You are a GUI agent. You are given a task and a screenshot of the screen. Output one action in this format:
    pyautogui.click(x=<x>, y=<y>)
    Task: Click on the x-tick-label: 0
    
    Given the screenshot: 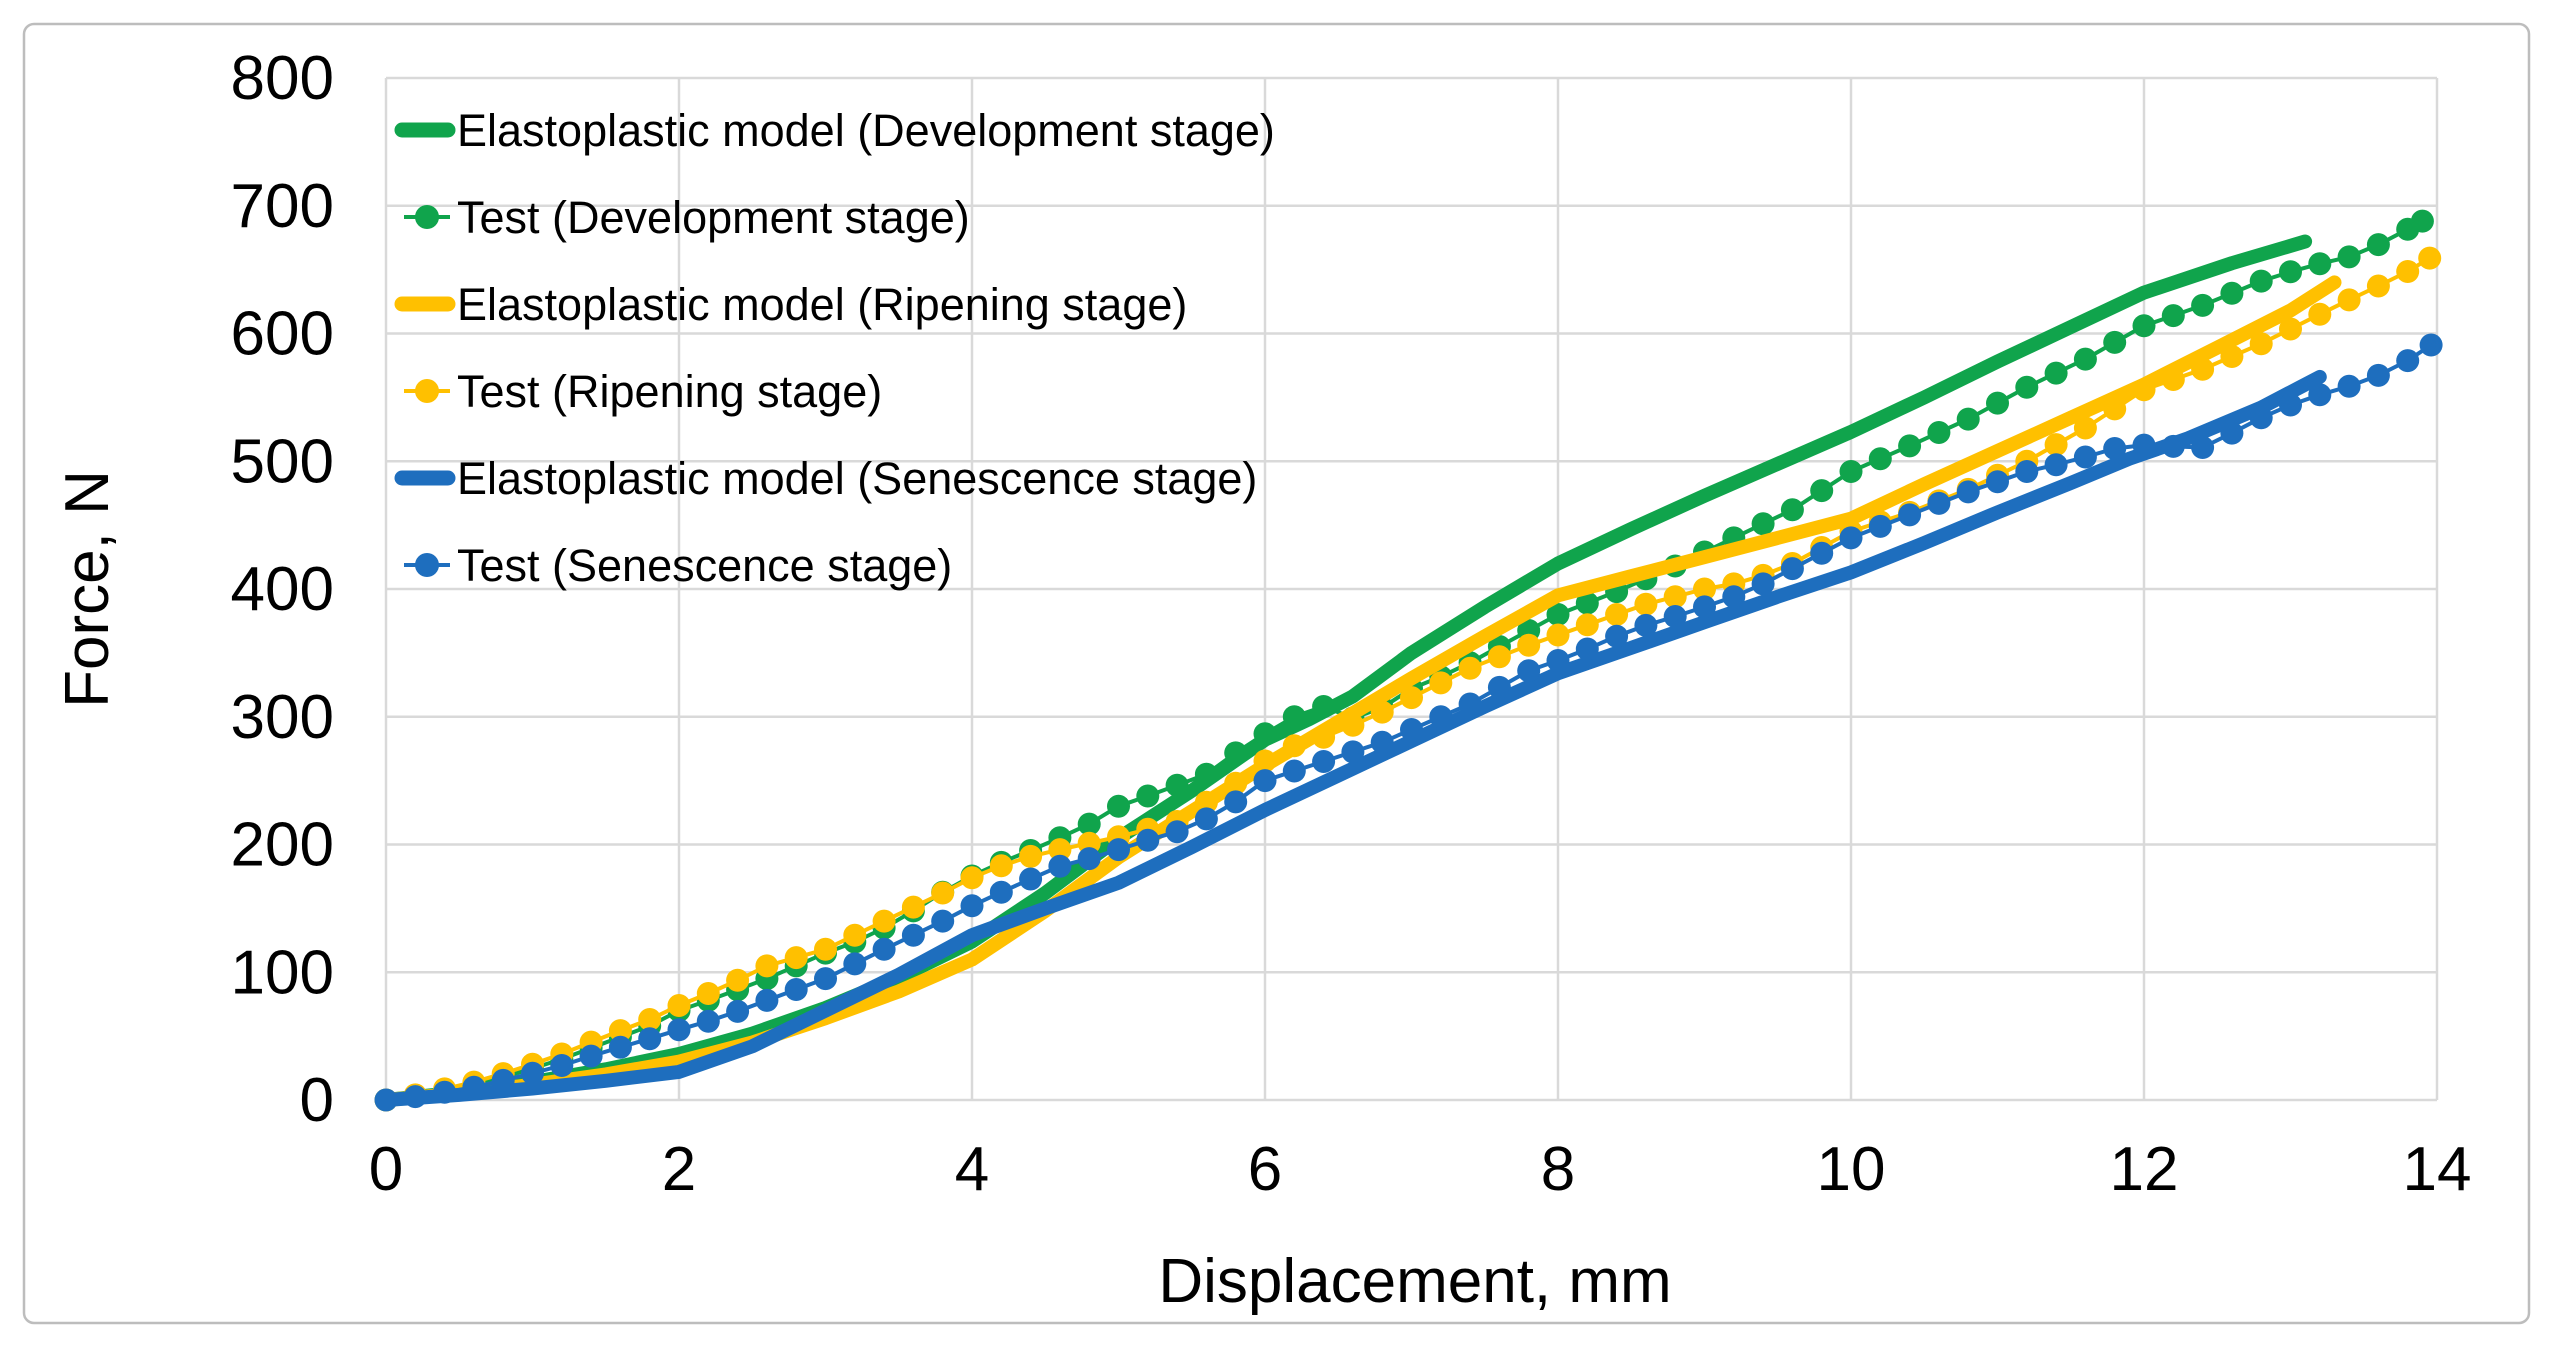 What is the action you would take?
    pyautogui.click(x=386, y=1169)
    